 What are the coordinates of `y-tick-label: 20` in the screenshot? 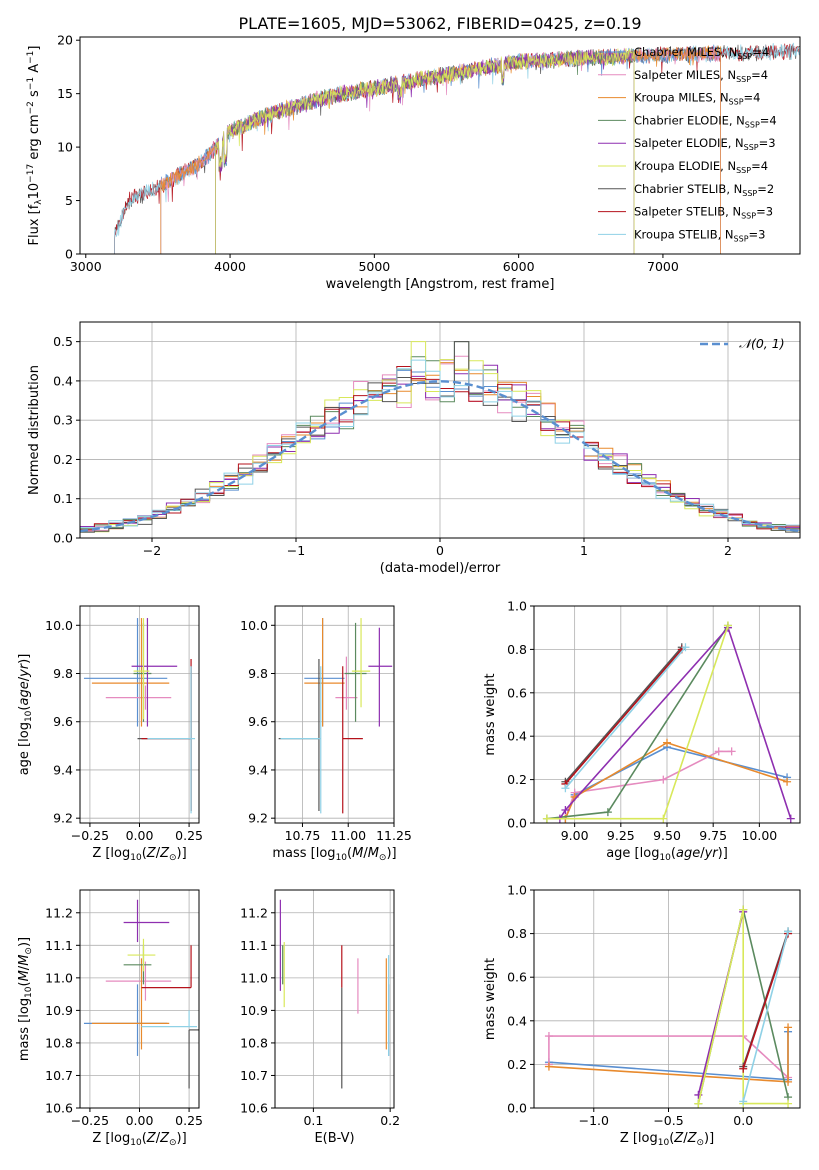 It's located at (65, 40).